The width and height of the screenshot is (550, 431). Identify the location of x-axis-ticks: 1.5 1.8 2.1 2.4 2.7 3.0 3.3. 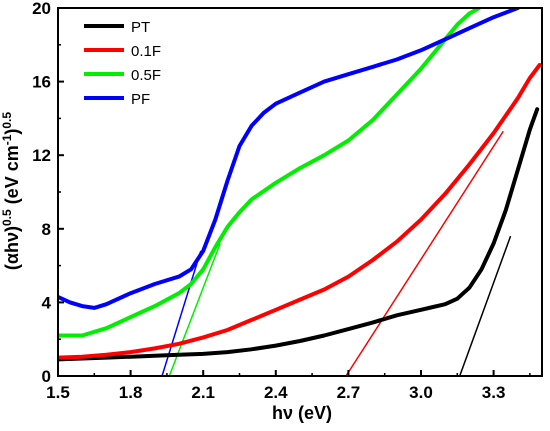
(288, 386).